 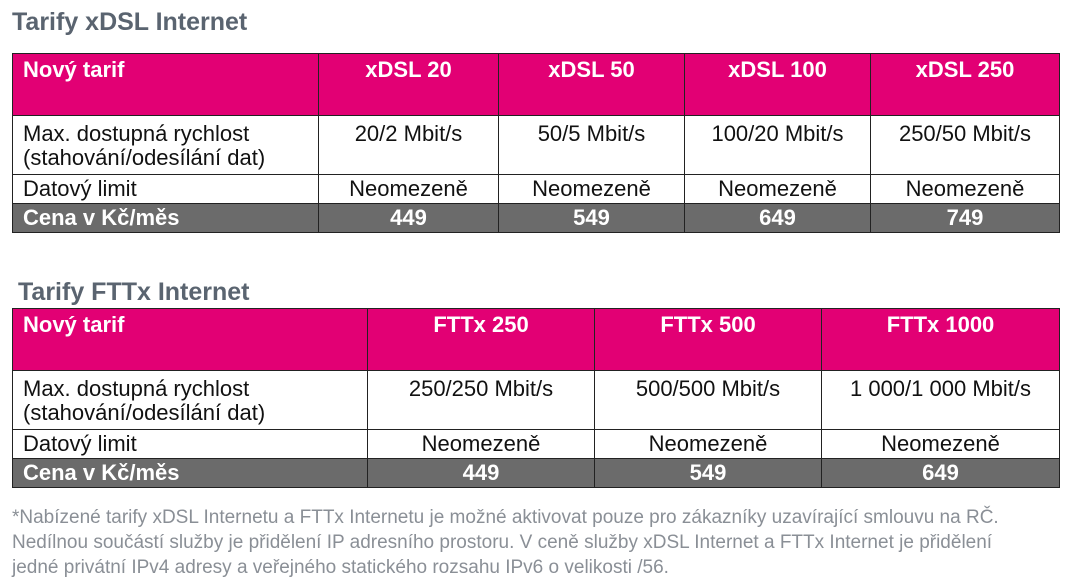 What do you see at coordinates (708, 339) in the screenshot?
I see `header-cell-fttx-500: FTTx 500` at bounding box center [708, 339].